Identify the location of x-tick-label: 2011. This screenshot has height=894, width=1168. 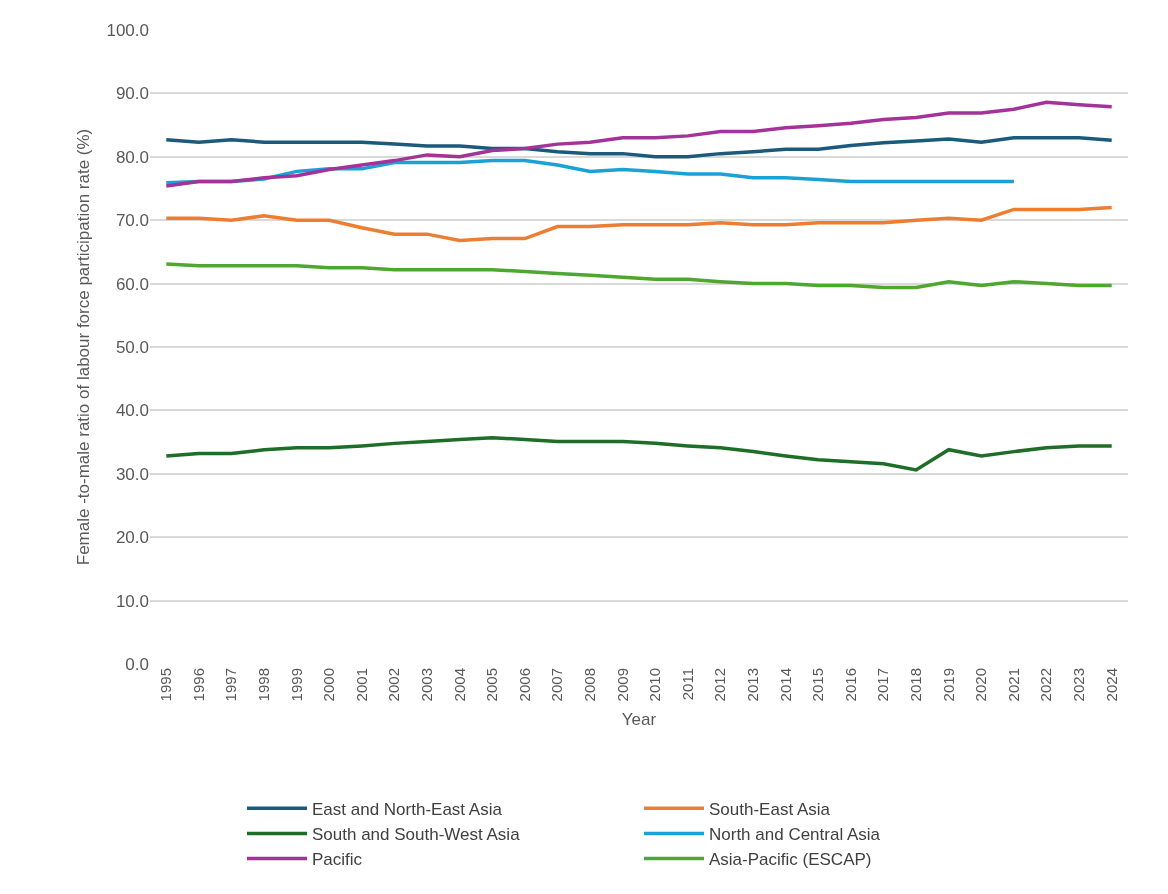
(687, 684).